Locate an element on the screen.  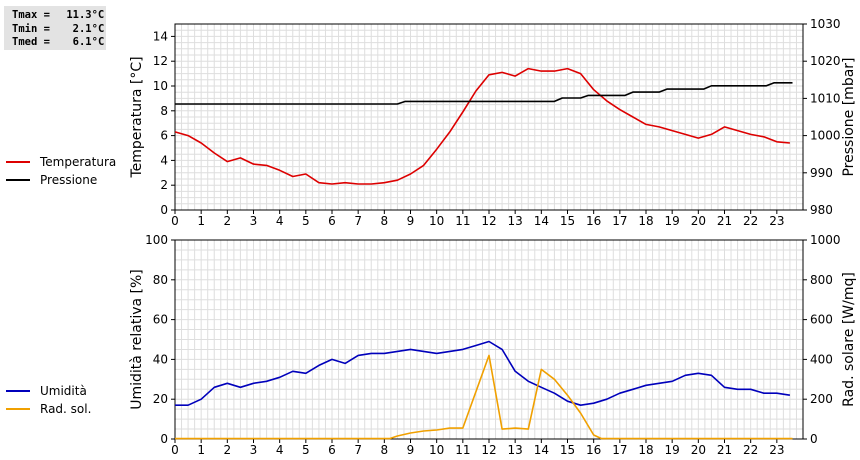
panel1-y-tick-label: 0 is located at coordinates (164, 210).